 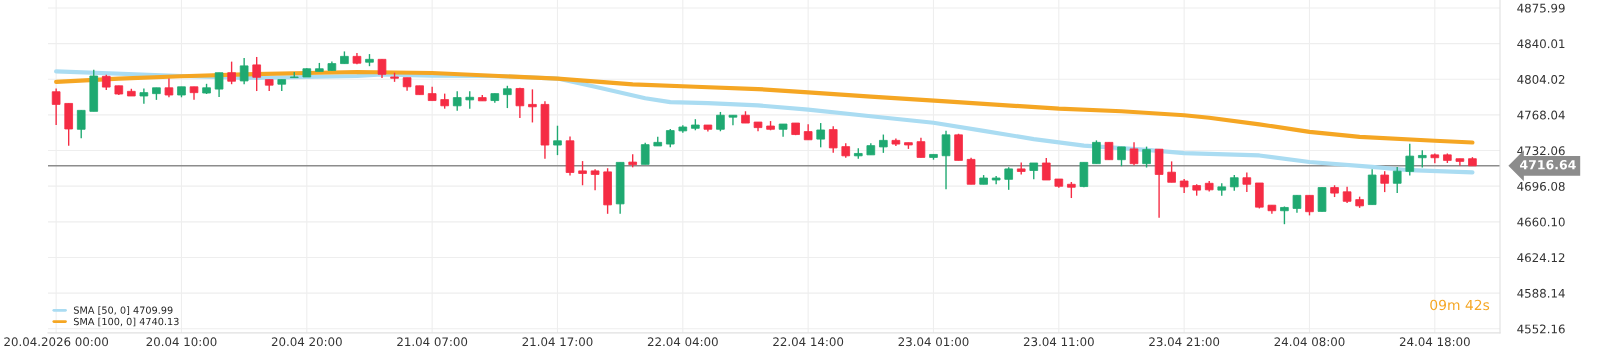 What do you see at coordinates (682, 342) in the screenshot?
I see `x-tick-label: 22.04 04:00` at bounding box center [682, 342].